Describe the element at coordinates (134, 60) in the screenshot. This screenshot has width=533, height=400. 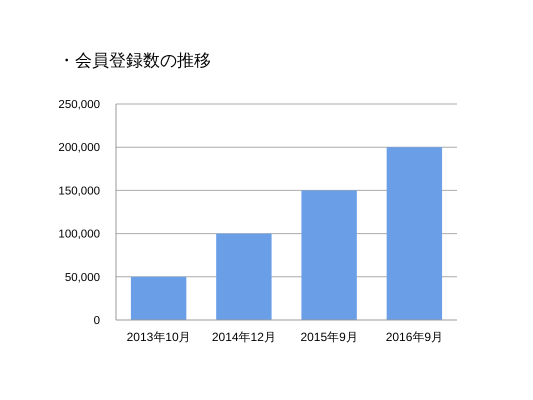
I see `title: ・会員登録数の推移` at that location.